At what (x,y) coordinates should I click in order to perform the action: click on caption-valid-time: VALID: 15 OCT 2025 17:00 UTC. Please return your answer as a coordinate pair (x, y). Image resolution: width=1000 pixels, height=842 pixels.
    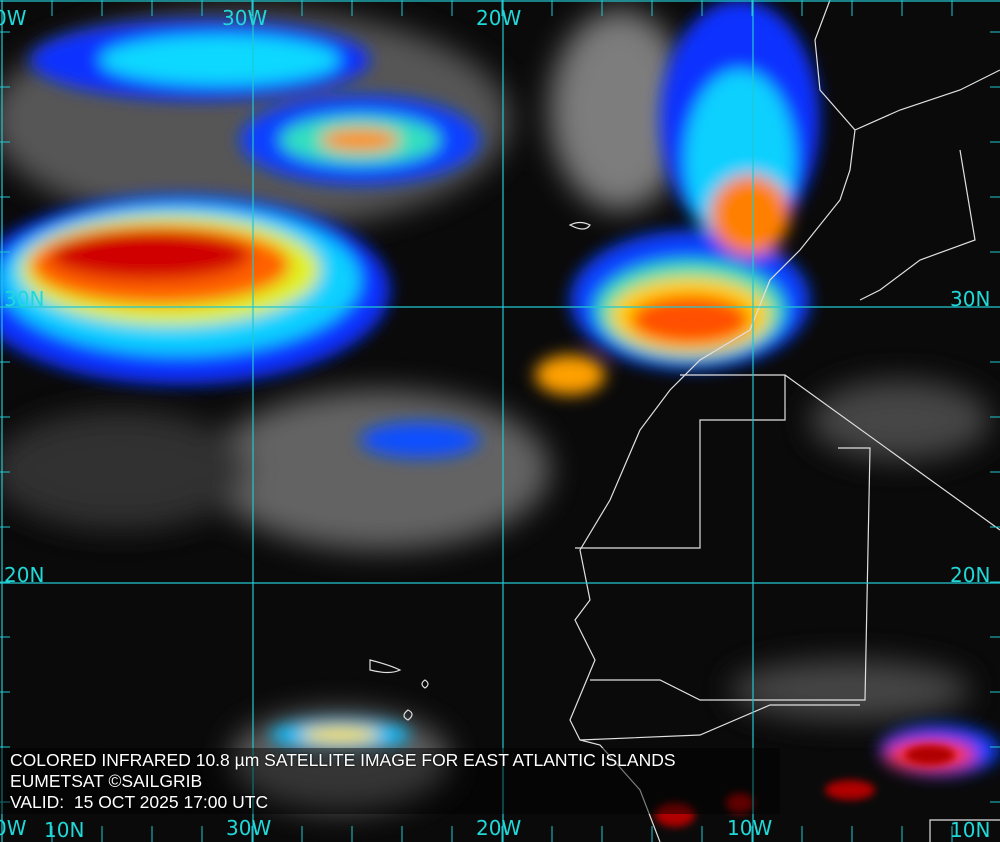
    Looking at the image, I should click on (139, 802).